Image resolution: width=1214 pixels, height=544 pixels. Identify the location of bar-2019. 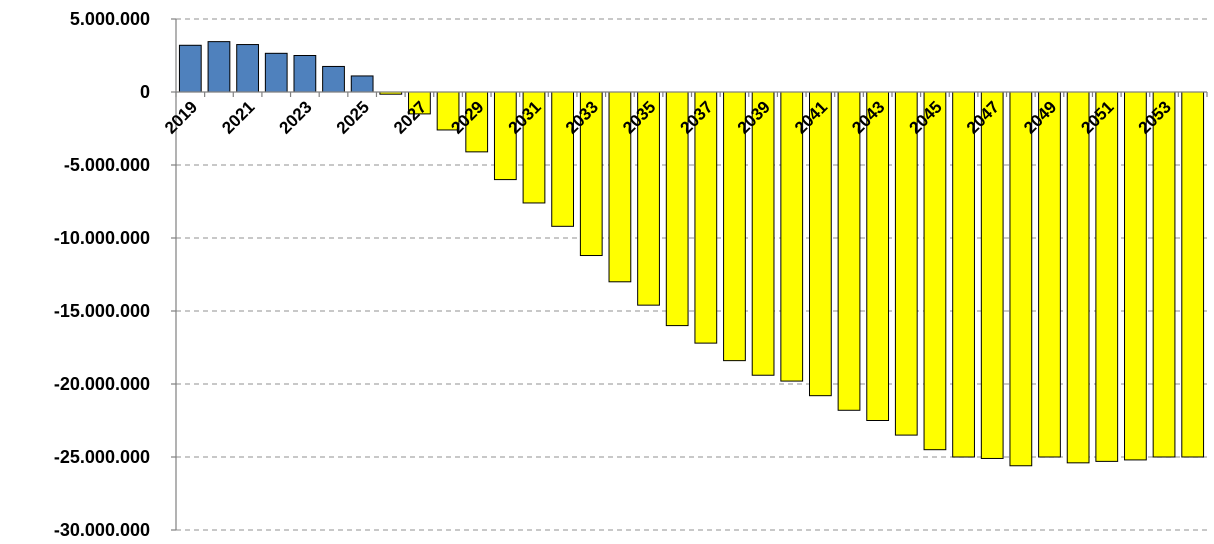
(190, 68).